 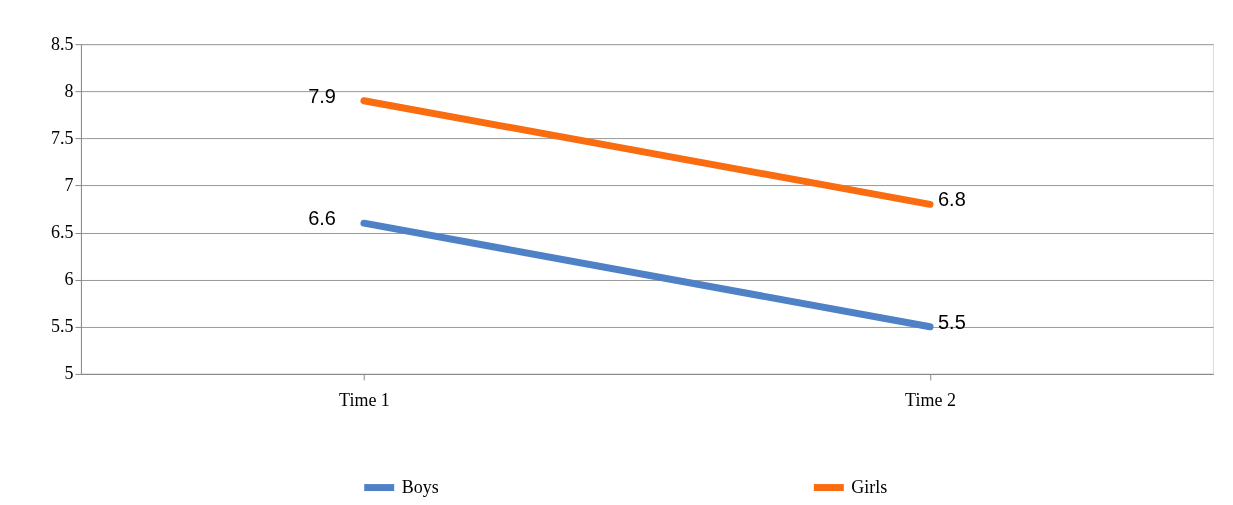 I want to click on y-tick-label: 6, so click(x=69, y=279).